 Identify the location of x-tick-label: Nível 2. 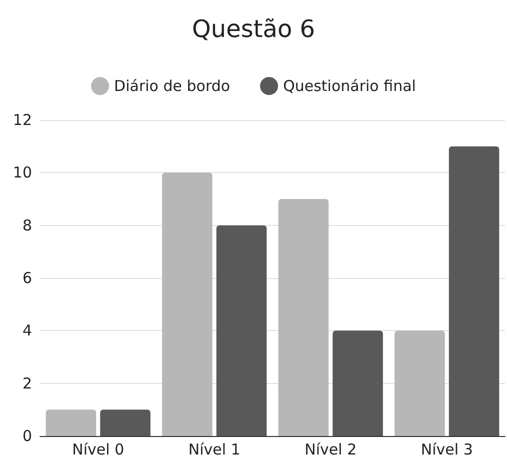
(330, 449).